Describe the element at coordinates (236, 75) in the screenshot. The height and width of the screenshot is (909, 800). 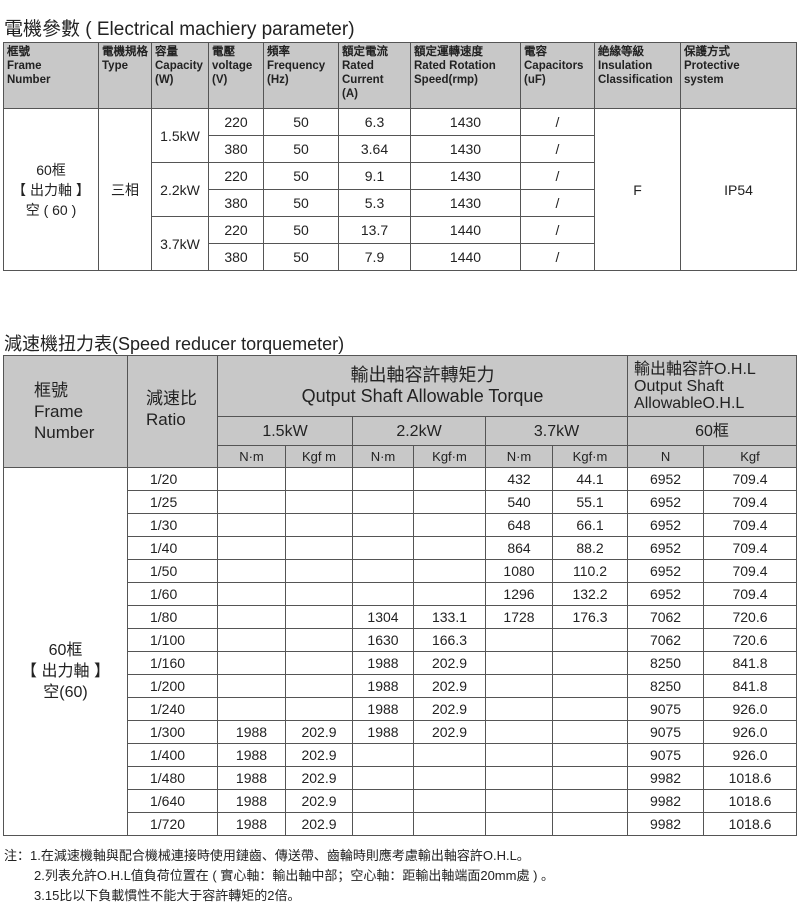
I see `header-cell: 電壓 voltage (V)` at that location.